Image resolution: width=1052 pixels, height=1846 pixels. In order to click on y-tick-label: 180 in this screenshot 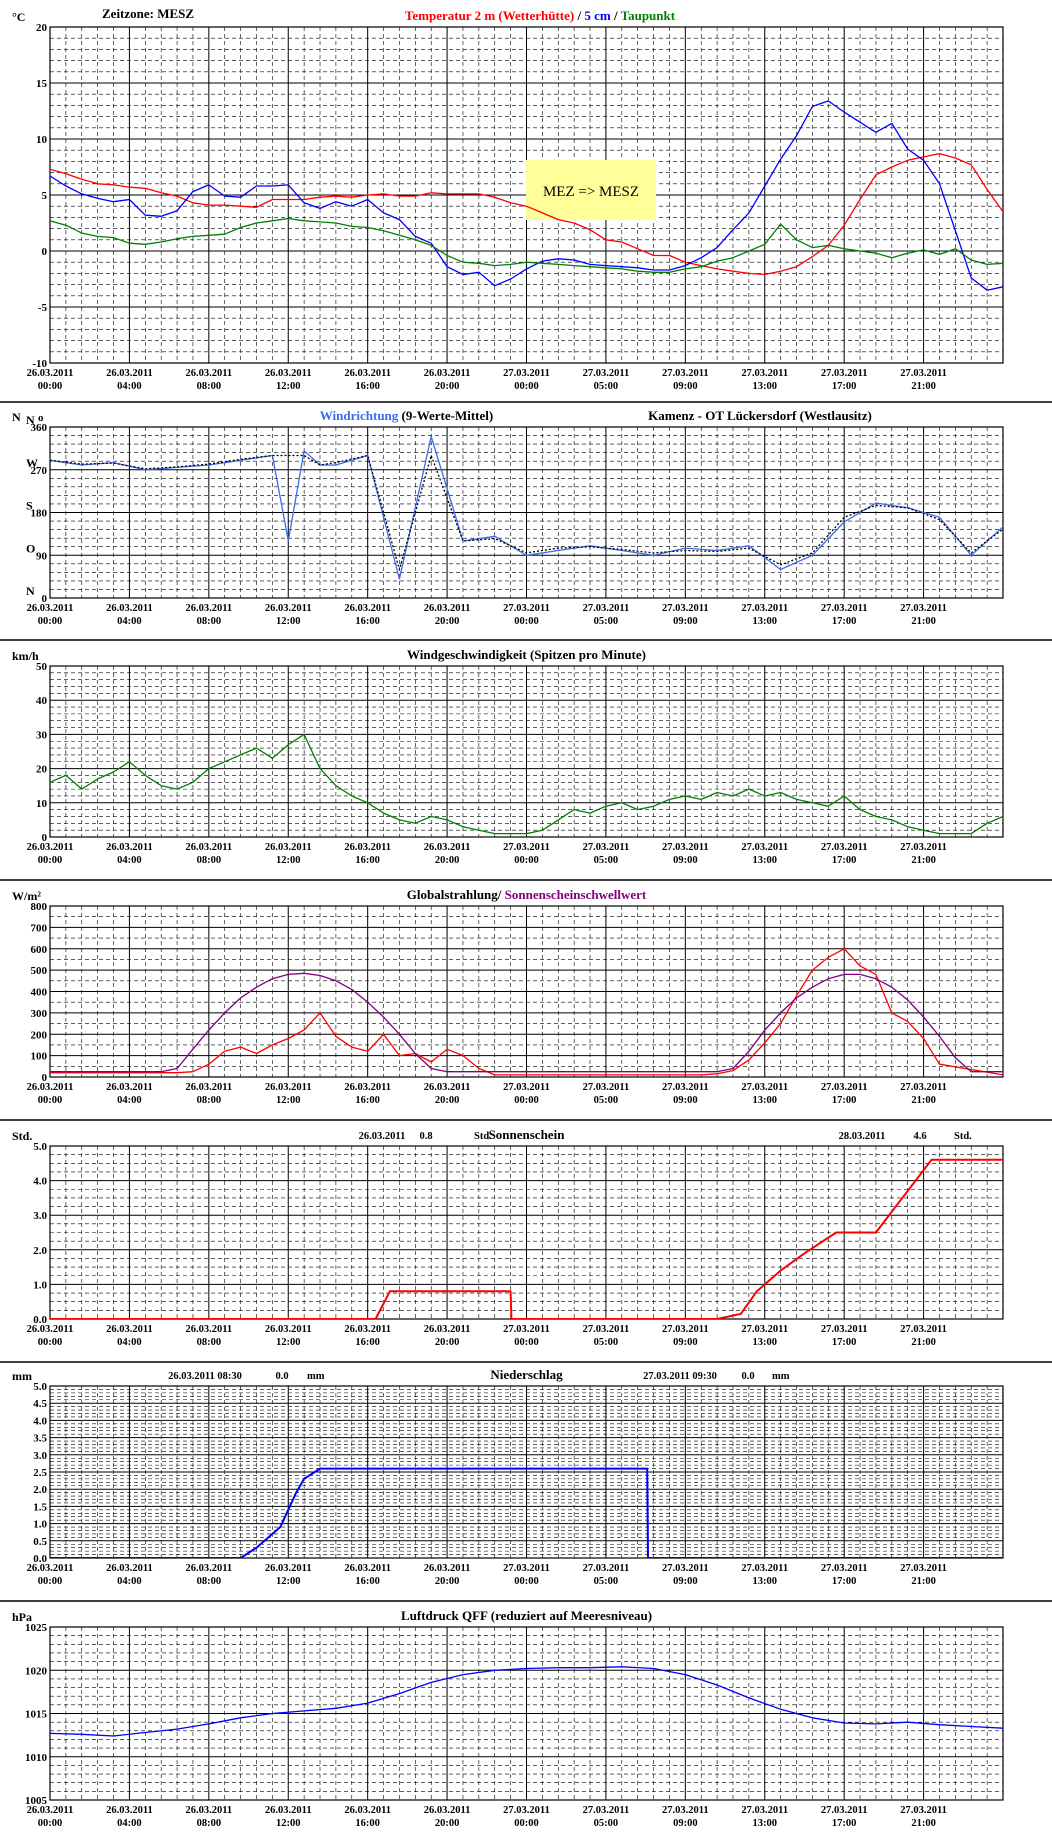, I will do `click(39, 514)`.